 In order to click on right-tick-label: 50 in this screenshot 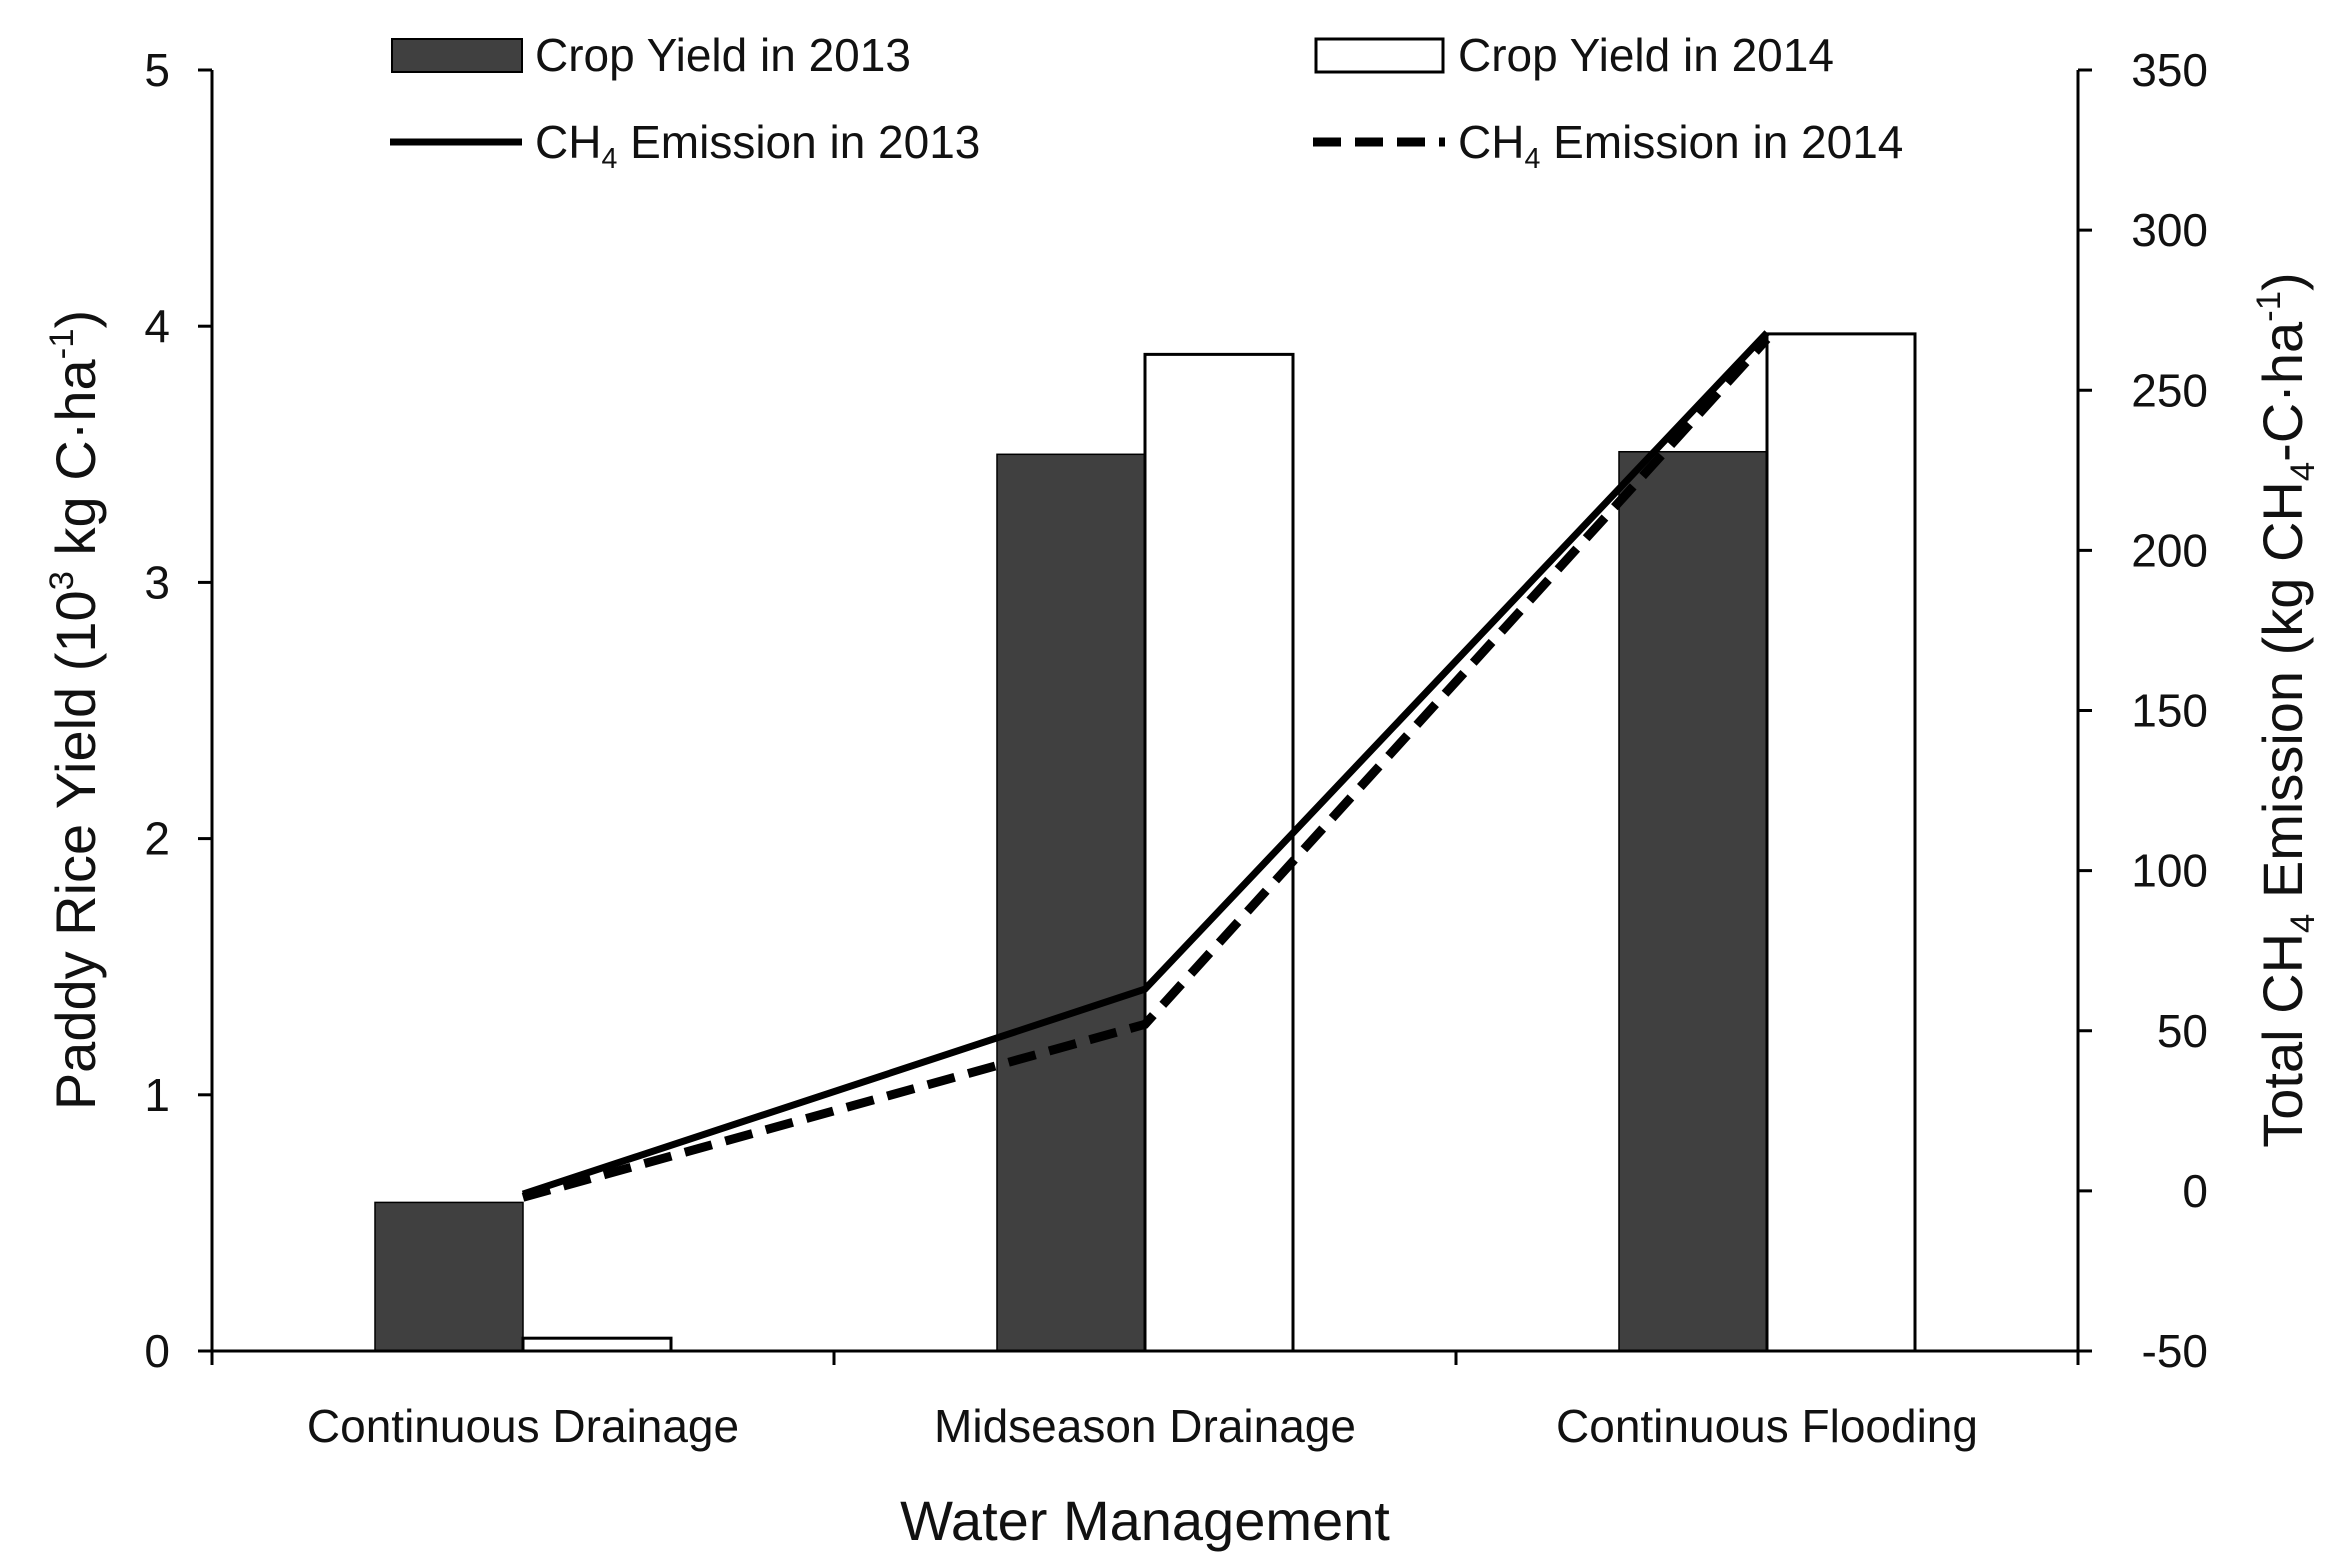, I will do `click(2182, 1031)`.